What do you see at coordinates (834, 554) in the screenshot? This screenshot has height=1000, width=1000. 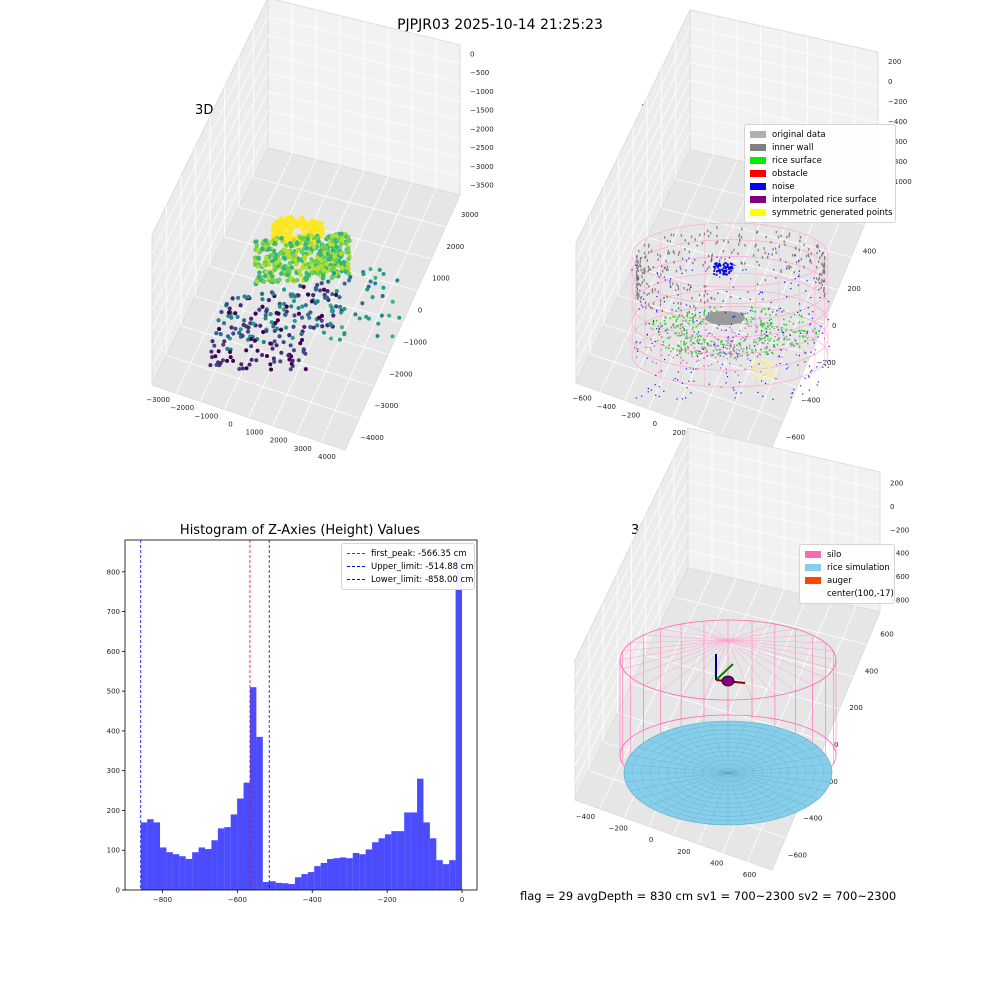 I see `simulation-legend-label: silo` at bounding box center [834, 554].